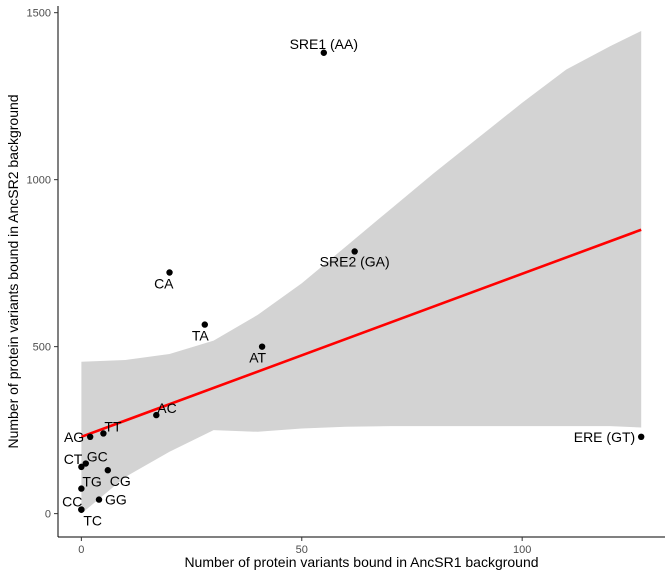  Describe the element at coordinates (164, 284) in the screenshot. I see `point-label: CA` at that location.